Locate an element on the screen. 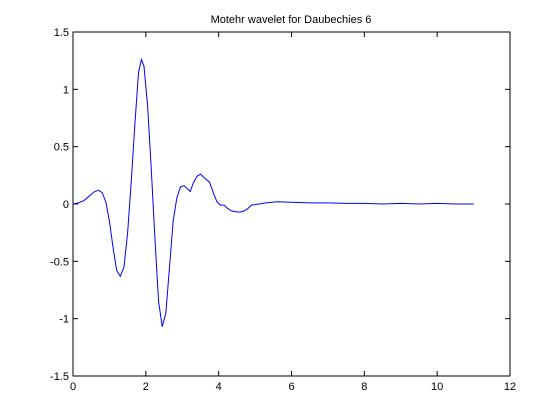  y-tick-label: 0.5 is located at coordinates (61, 148).